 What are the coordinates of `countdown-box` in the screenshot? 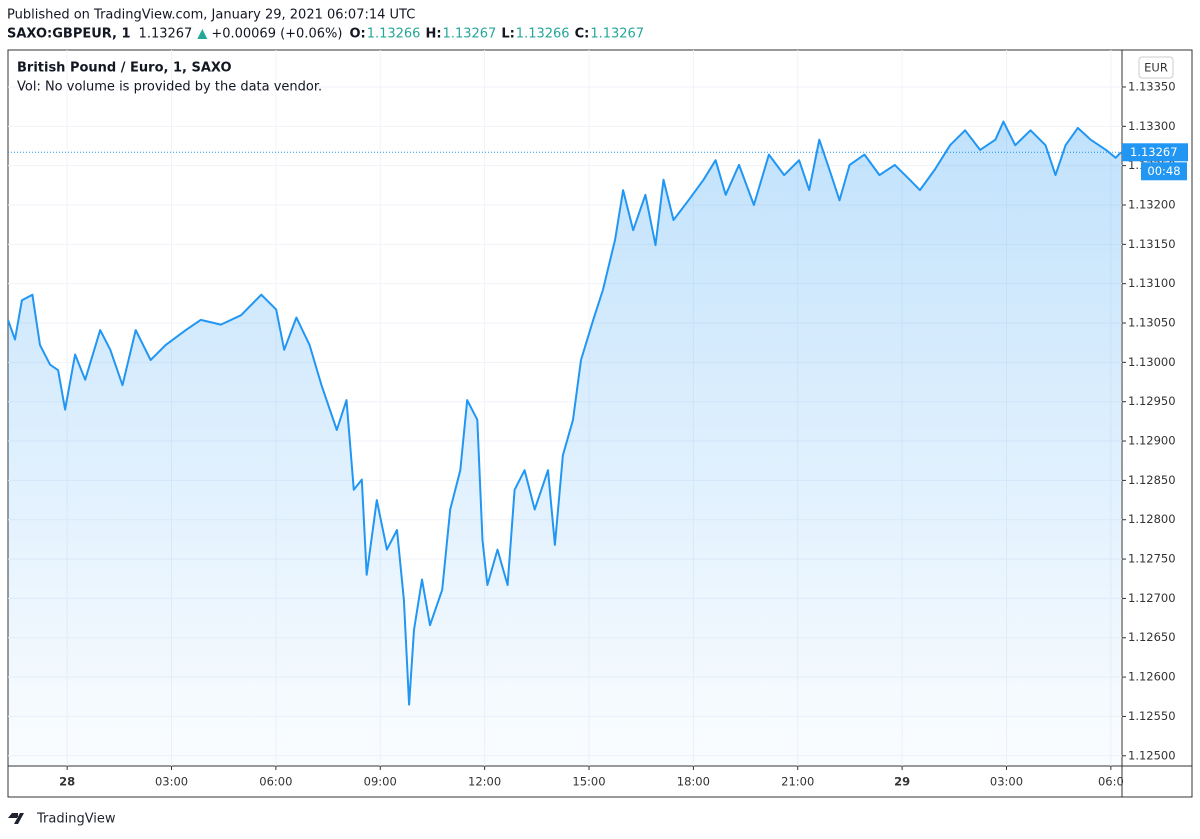 It's located at (1164, 171).